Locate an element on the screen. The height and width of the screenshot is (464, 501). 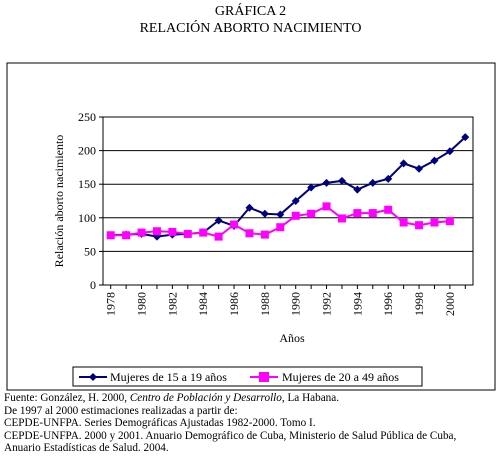
point-s2-1991 is located at coordinates (311, 213).